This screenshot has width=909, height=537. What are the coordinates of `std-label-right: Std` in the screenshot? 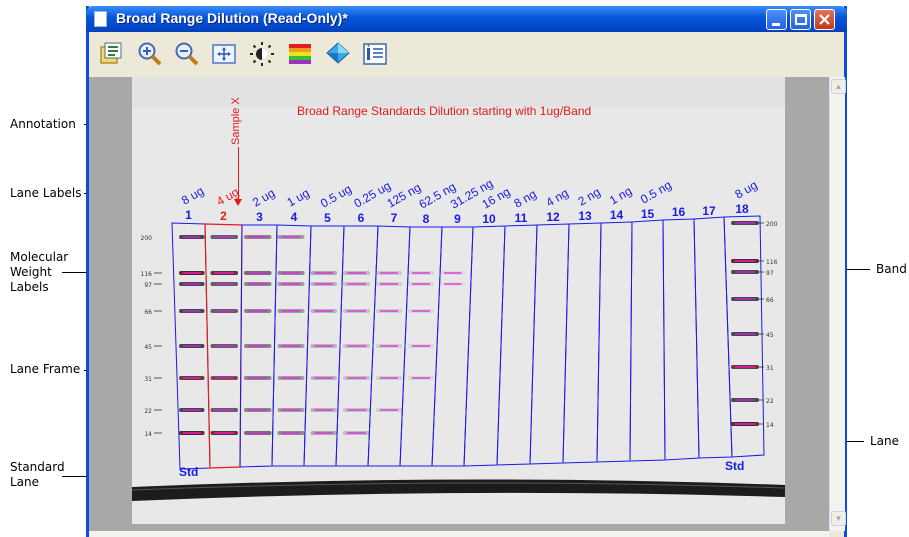 It's located at (735, 466).